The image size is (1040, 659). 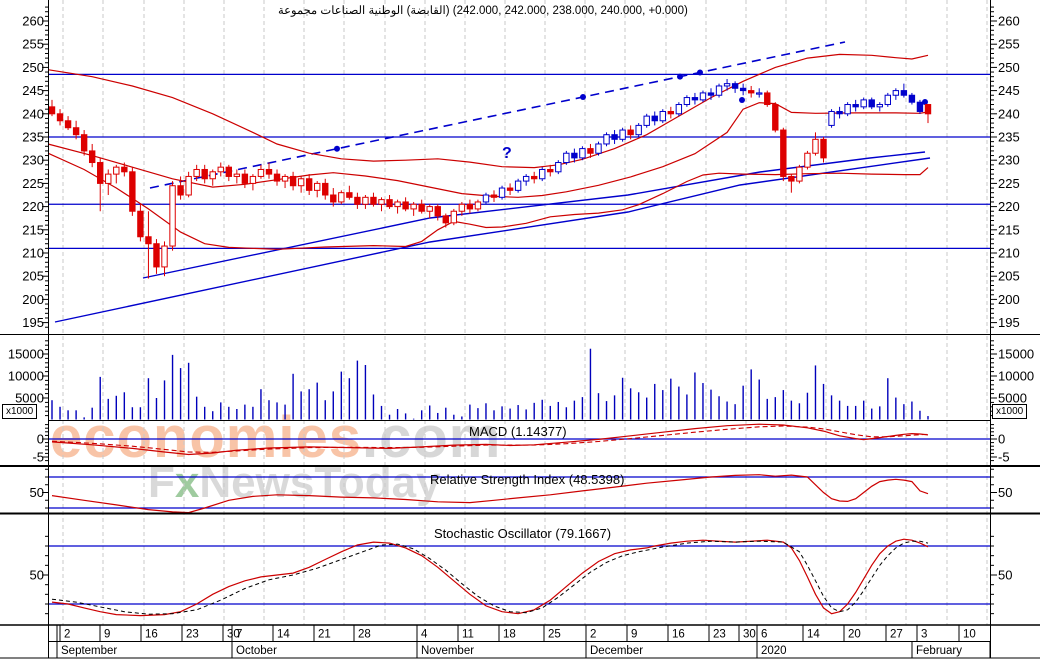 What do you see at coordinates (468, 635) in the screenshot?
I see `svg-text: 11` at bounding box center [468, 635].